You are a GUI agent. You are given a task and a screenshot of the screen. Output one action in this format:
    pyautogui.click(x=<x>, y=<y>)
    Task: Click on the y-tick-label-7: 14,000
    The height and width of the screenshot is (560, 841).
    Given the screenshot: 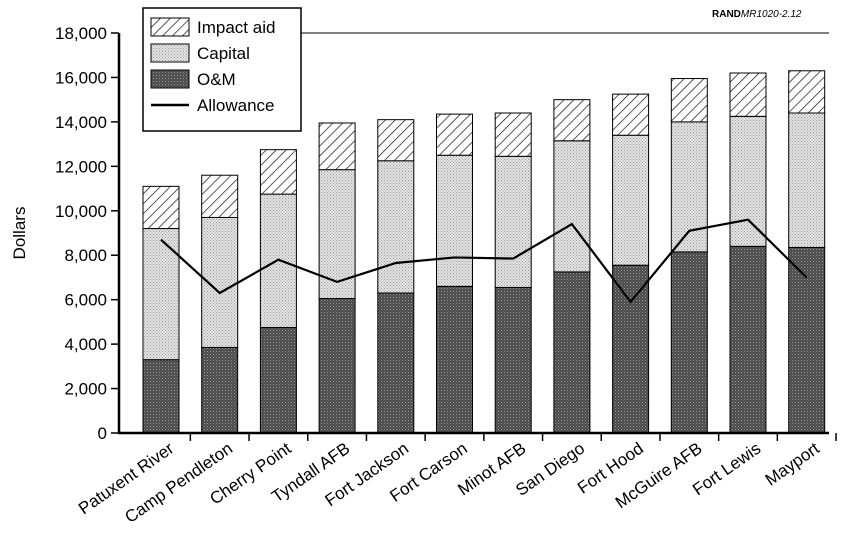 What is the action you would take?
    pyautogui.click(x=81, y=122)
    